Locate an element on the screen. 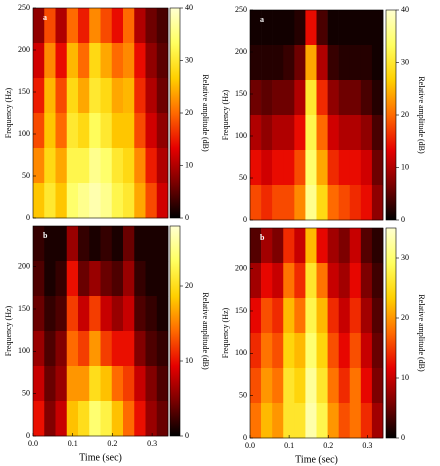 The image size is (440, 466). panel-label: a is located at coordinates (262, 19).